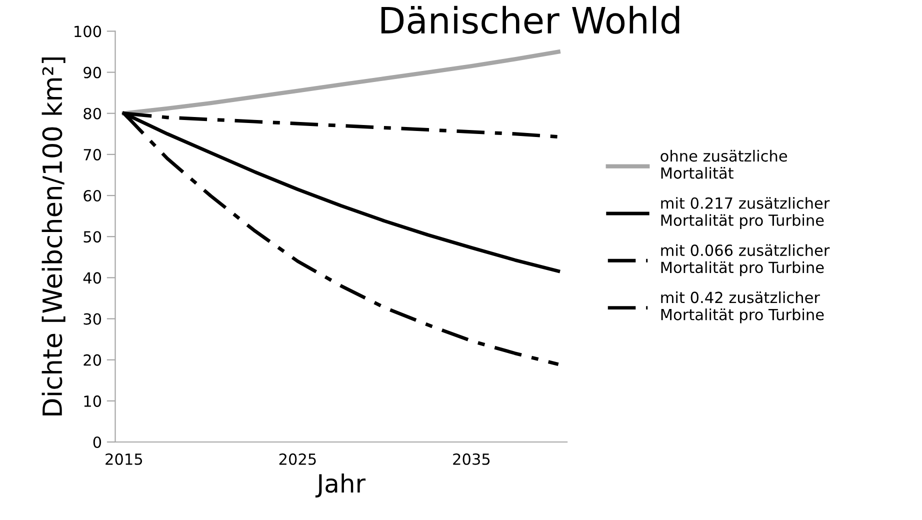  What do you see at coordinates (745, 213) in the screenshot?
I see `legend-label: mit 0.217 zusätzlicher Mortalität pro Turbine` at bounding box center [745, 213].